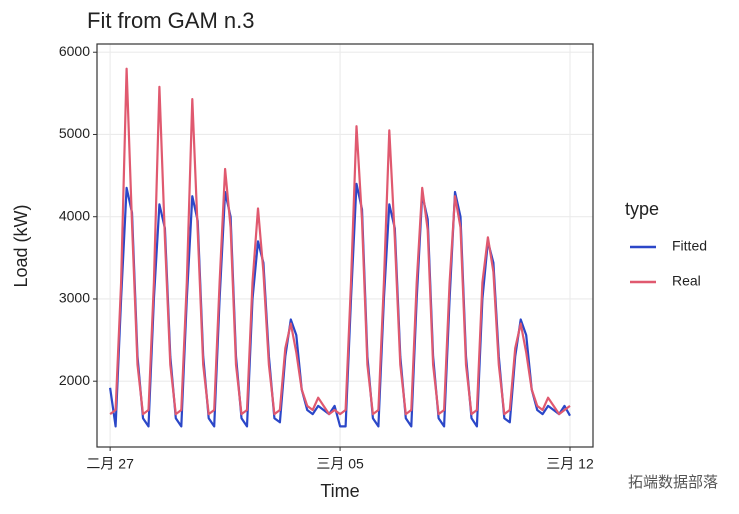  I want to click on x-axis-label: Time, so click(339, 491).